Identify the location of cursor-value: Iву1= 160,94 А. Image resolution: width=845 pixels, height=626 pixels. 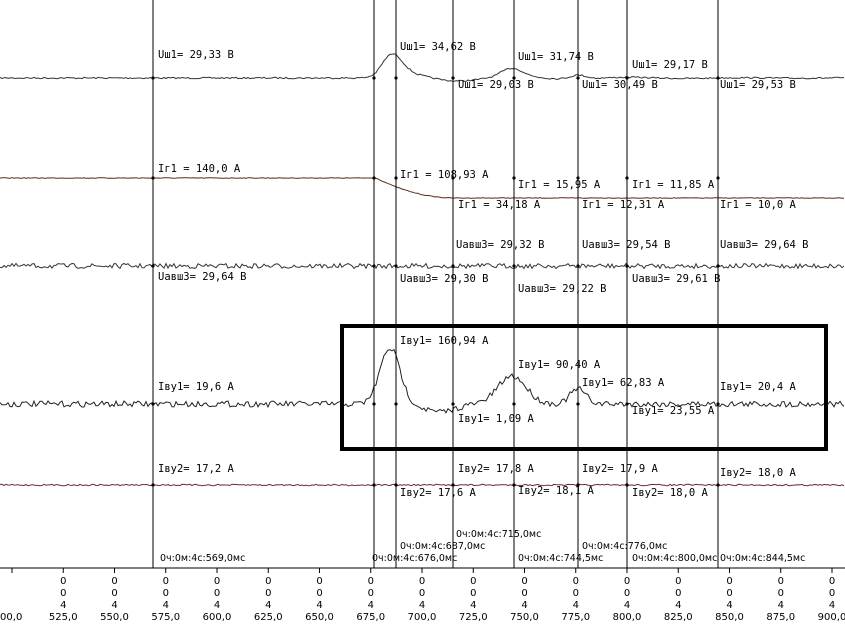
(444, 341).